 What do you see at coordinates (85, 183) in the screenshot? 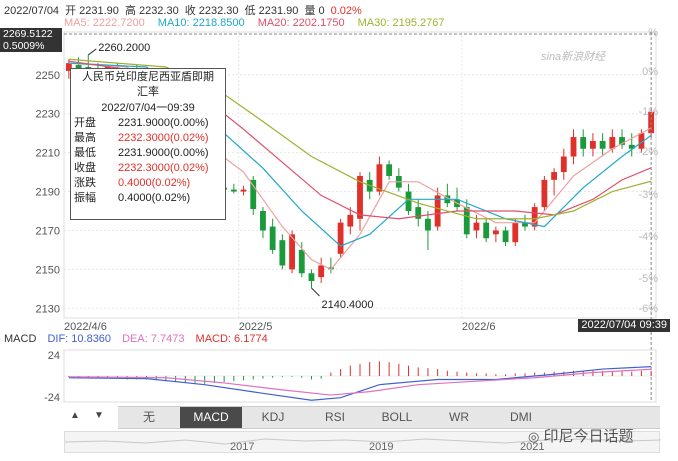
I see `tooltip-row-key: 涨跌` at bounding box center [85, 183].